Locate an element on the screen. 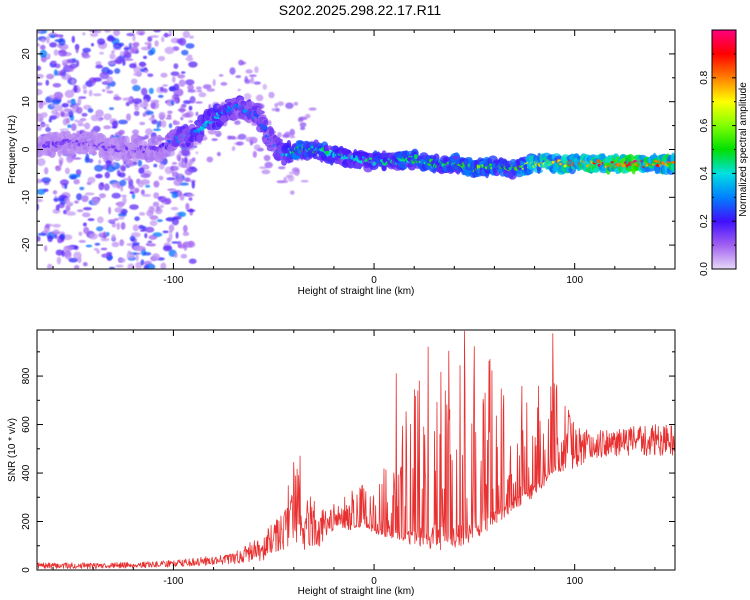 This screenshot has width=750, height=600. snr-x-tick-label: 0 is located at coordinates (374, 581).